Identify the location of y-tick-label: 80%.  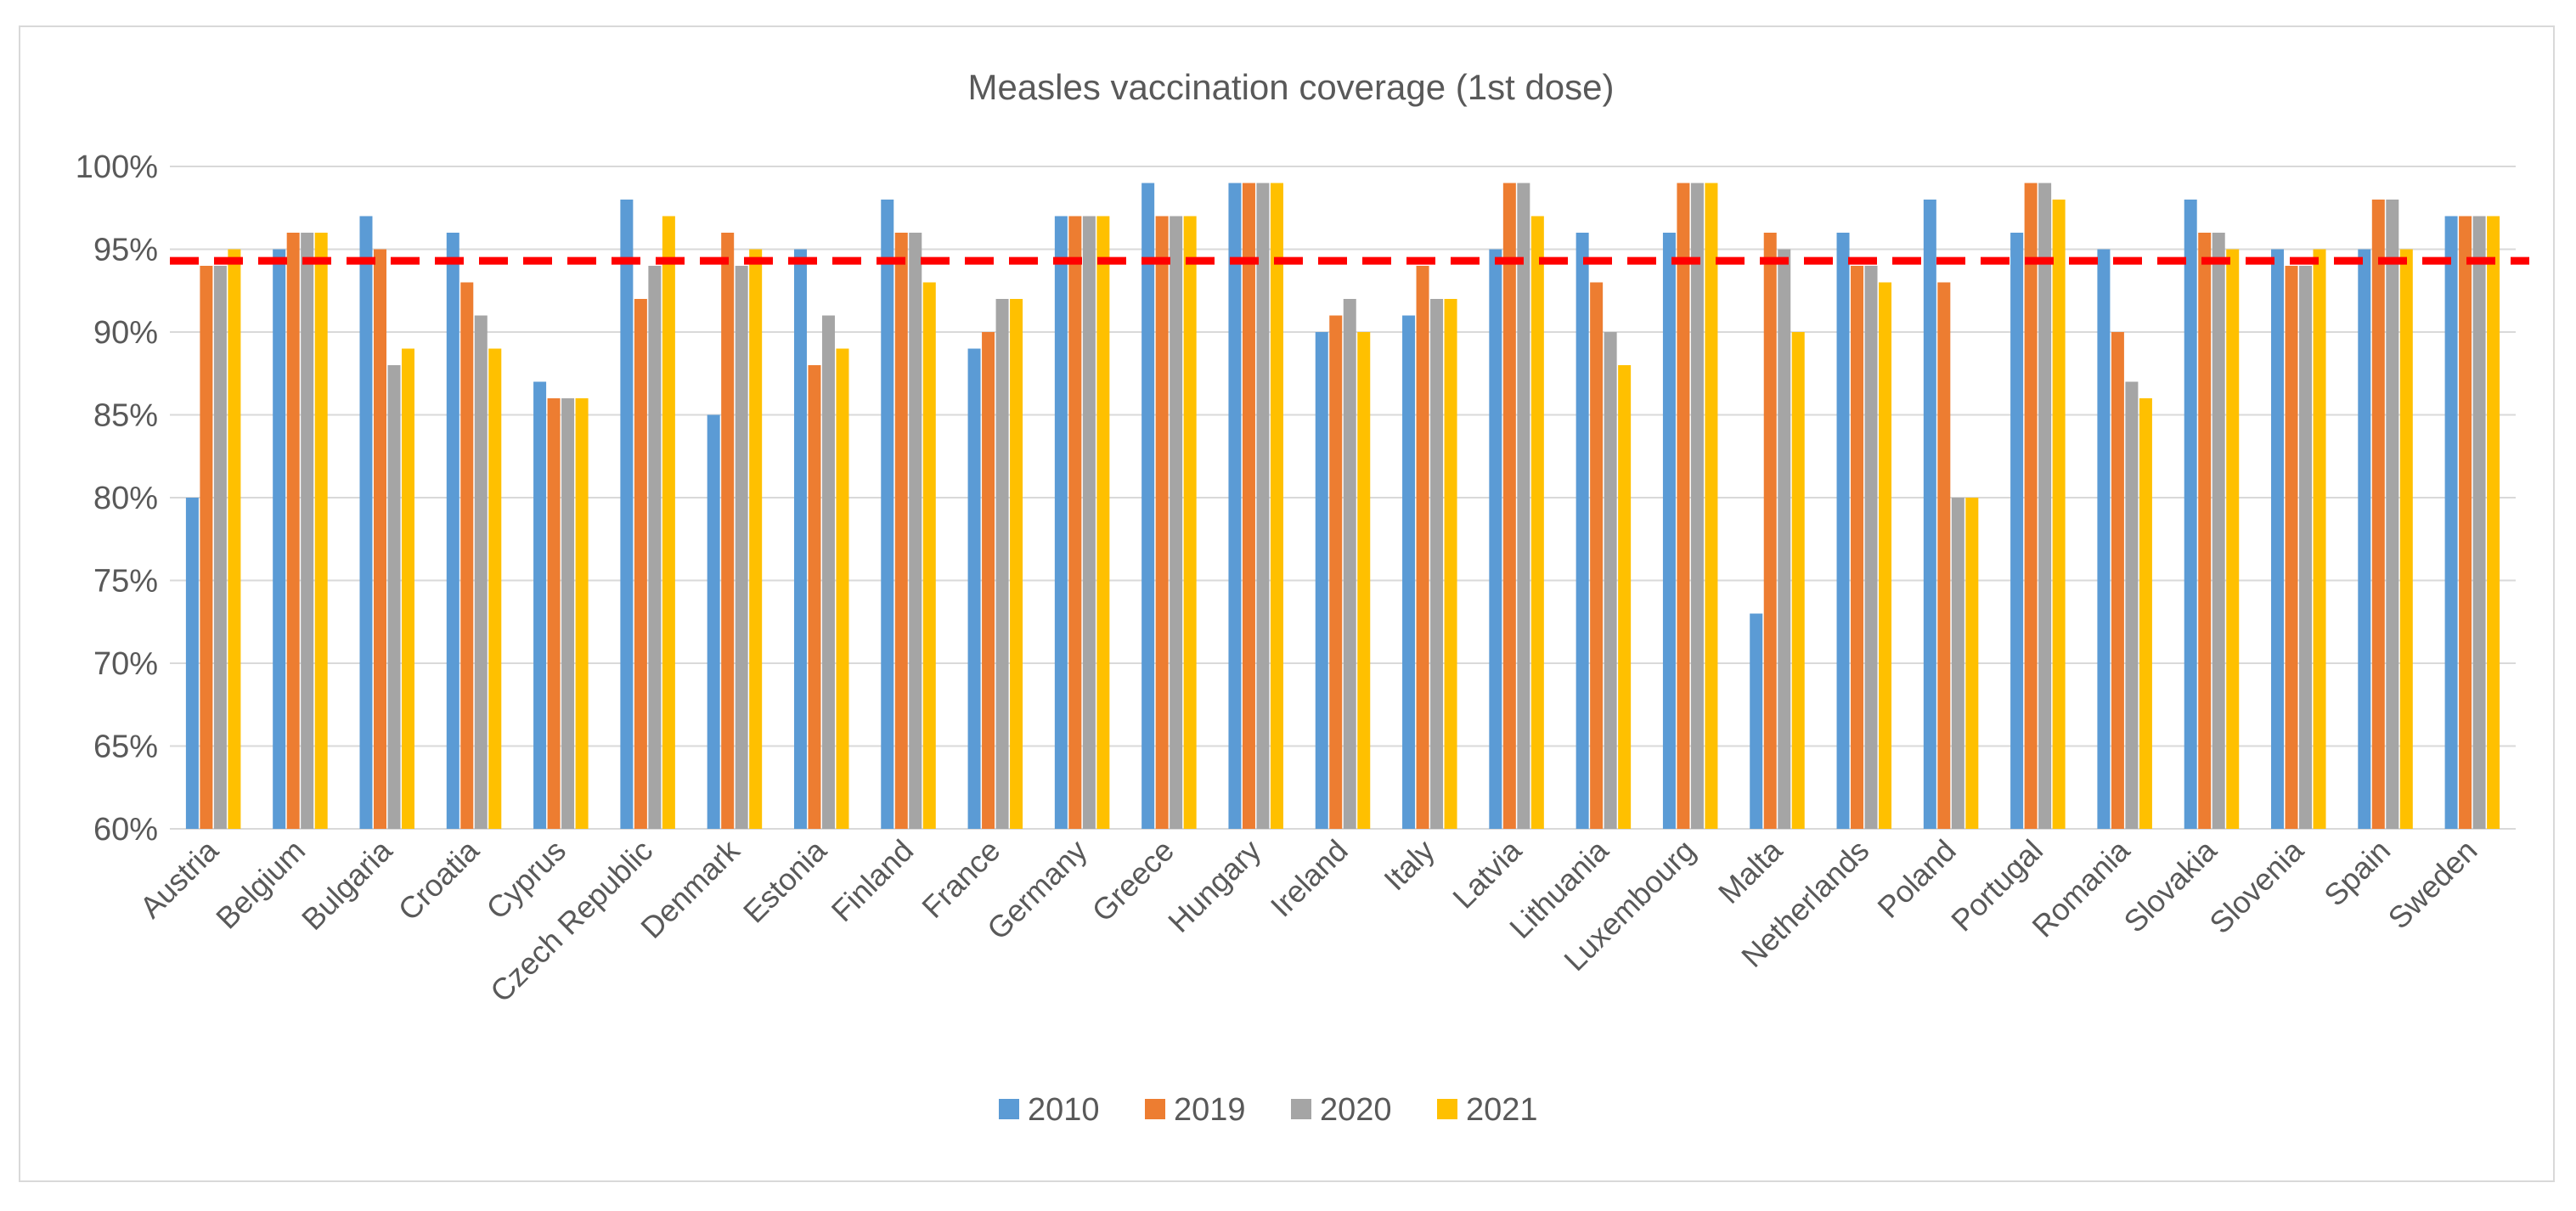
(125, 499).